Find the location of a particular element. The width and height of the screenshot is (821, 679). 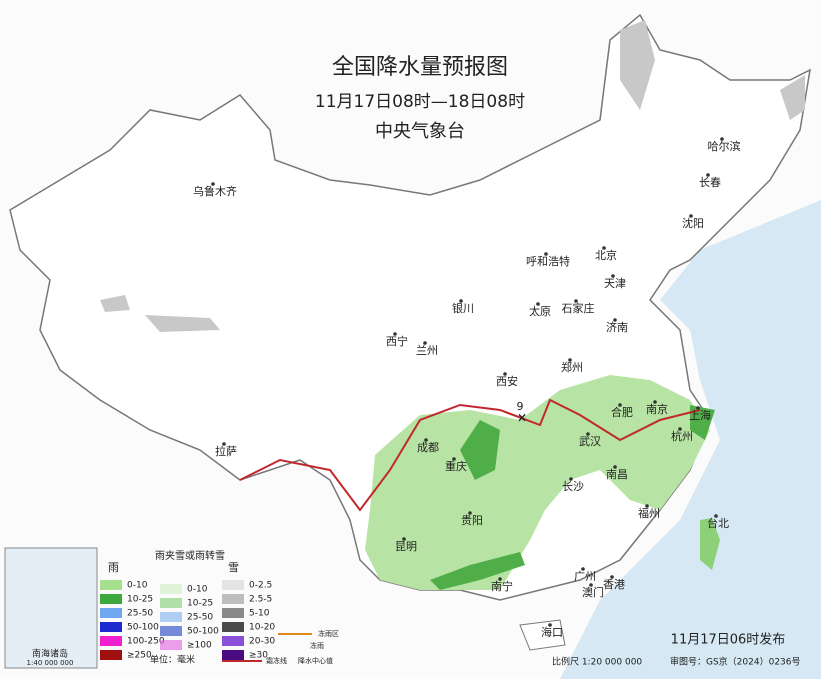

scale: 比例尺 1:20 000 000 is located at coordinates (597, 662).